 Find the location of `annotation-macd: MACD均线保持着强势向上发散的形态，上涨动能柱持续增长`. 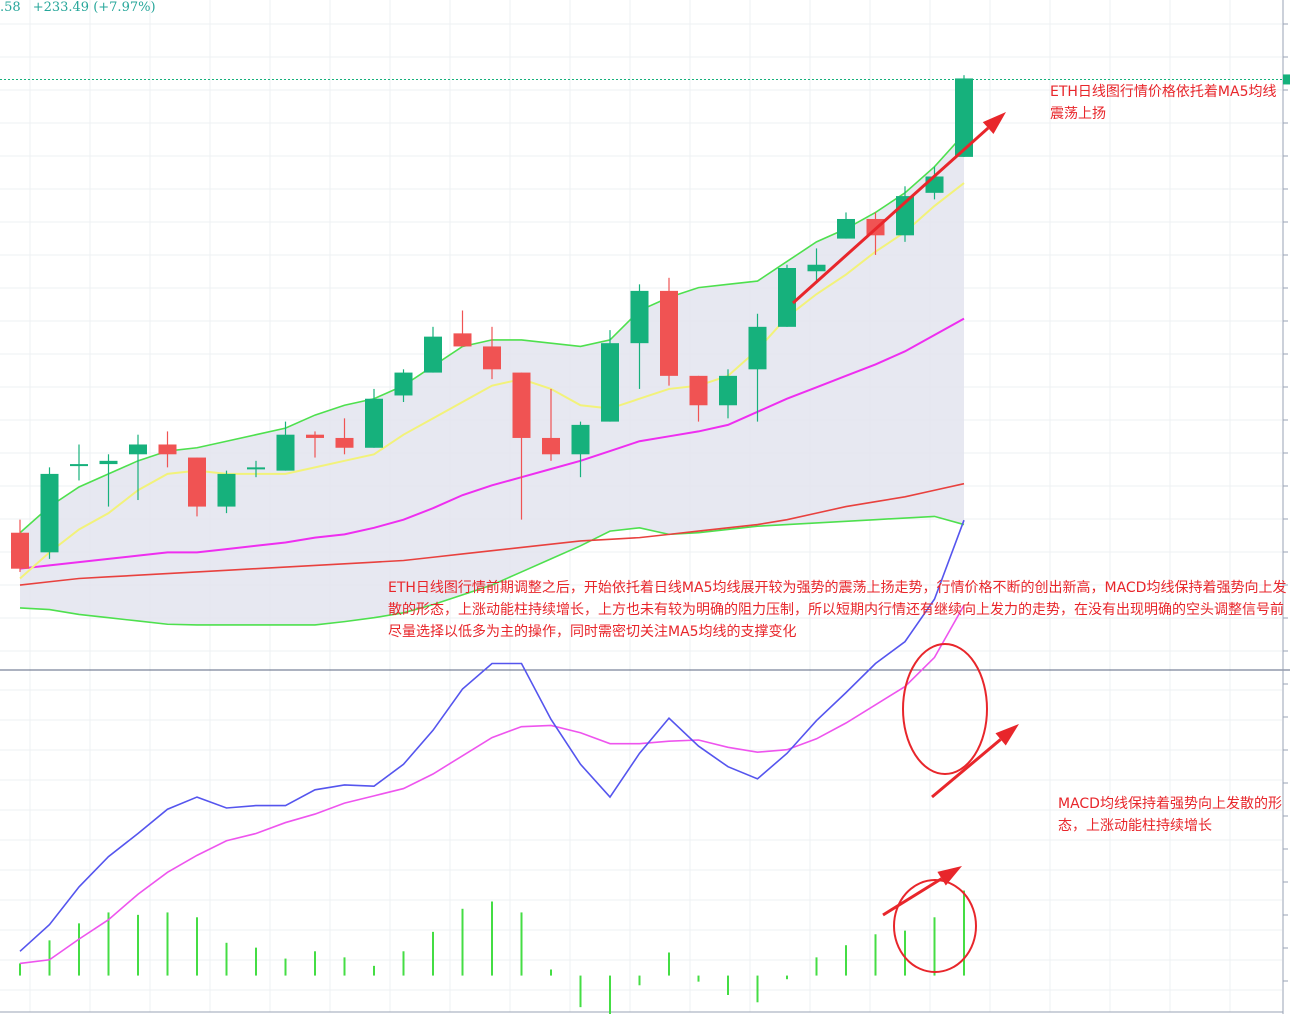

annotation-macd: MACD均线保持着强势向上发散的形态，上涨动能柱持续增长 is located at coordinates (1170, 815).